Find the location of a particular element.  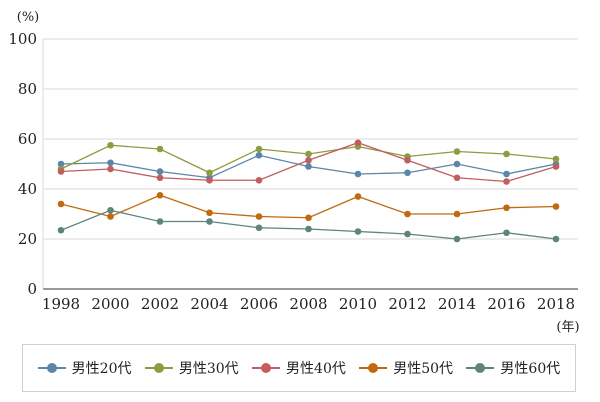

x-tick-label: 2000 is located at coordinates (110, 304).